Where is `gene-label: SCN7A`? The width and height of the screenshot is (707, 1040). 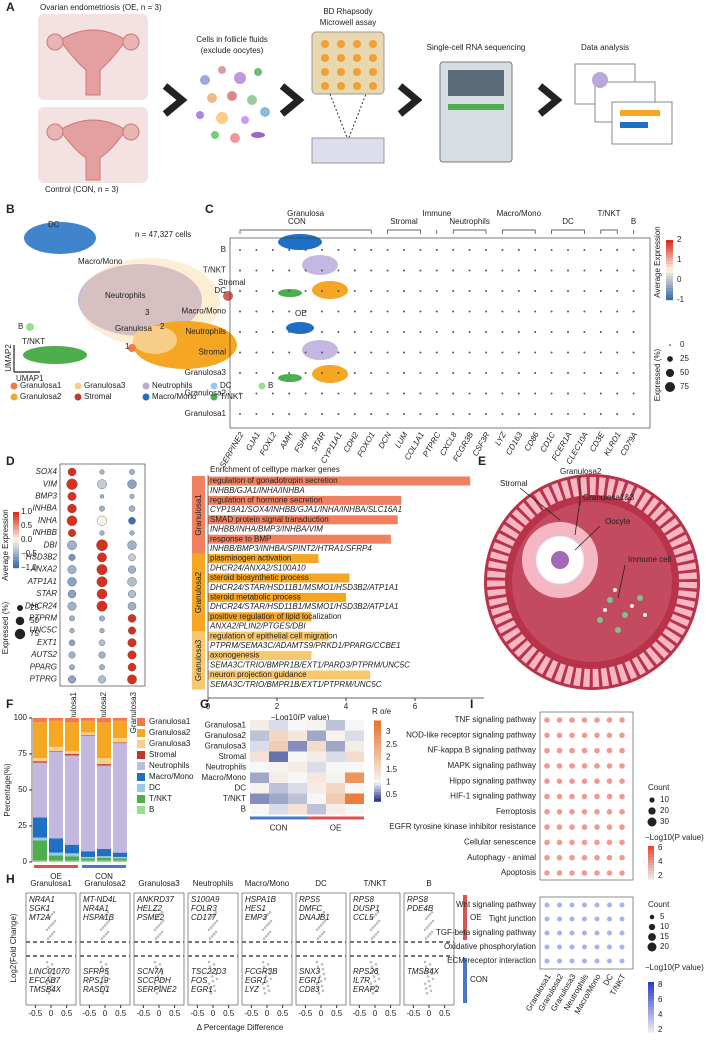 gene-label: SCN7A is located at coordinates (150, 971).